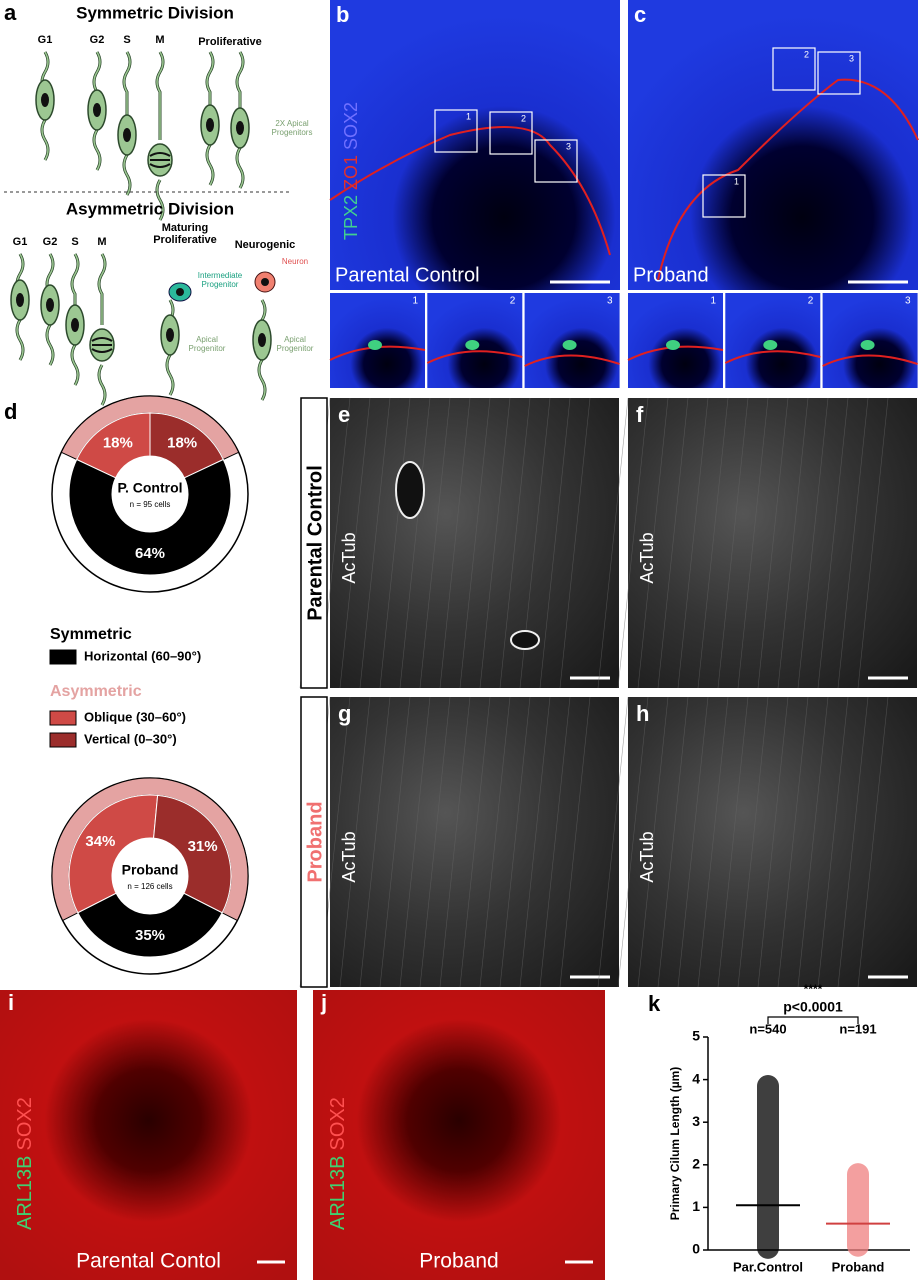 The width and height of the screenshot is (919, 1285). I want to click on n-label: n=191, so click(857, 1028).